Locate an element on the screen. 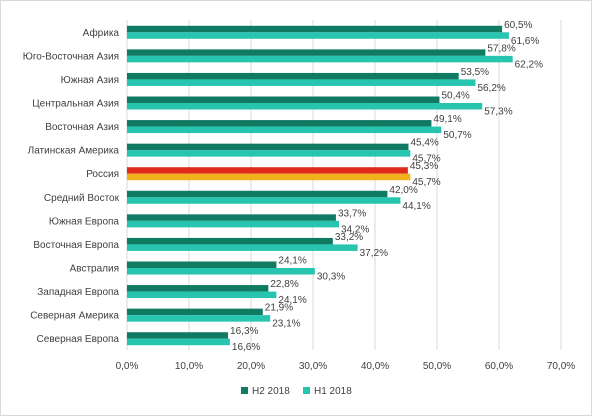 The height and width of the screenshot is (417, 592). data-label-h2: 45,3% is located at coordinates (424, 166).